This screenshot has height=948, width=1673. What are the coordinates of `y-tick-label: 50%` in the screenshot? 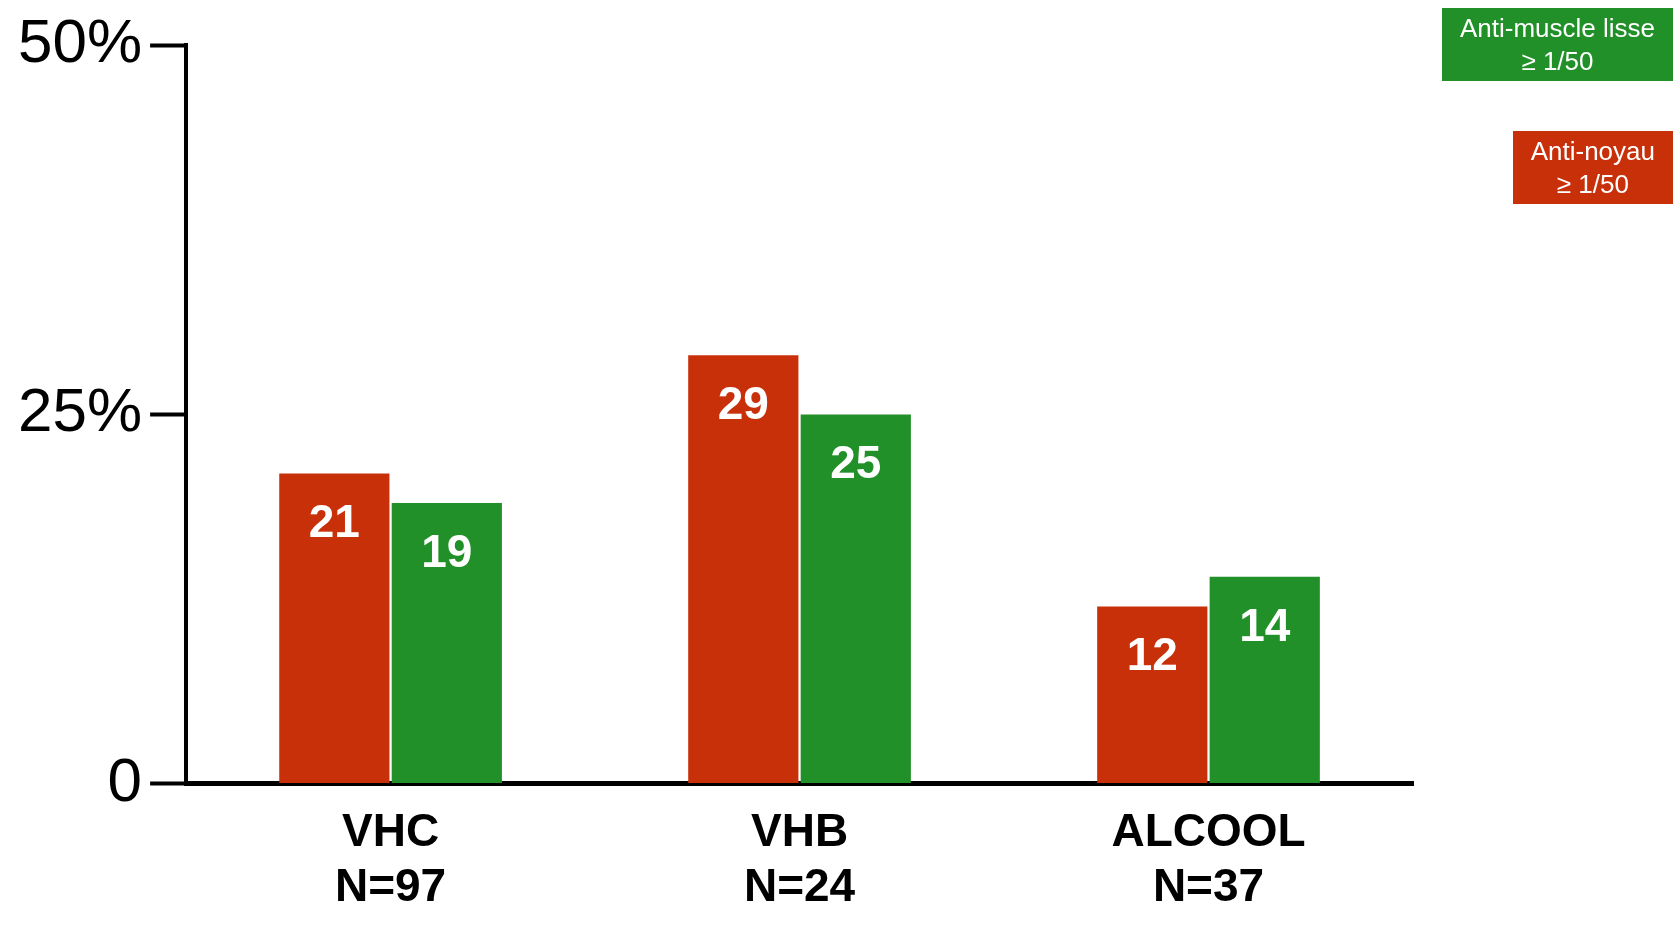 It's located at (80, 41).